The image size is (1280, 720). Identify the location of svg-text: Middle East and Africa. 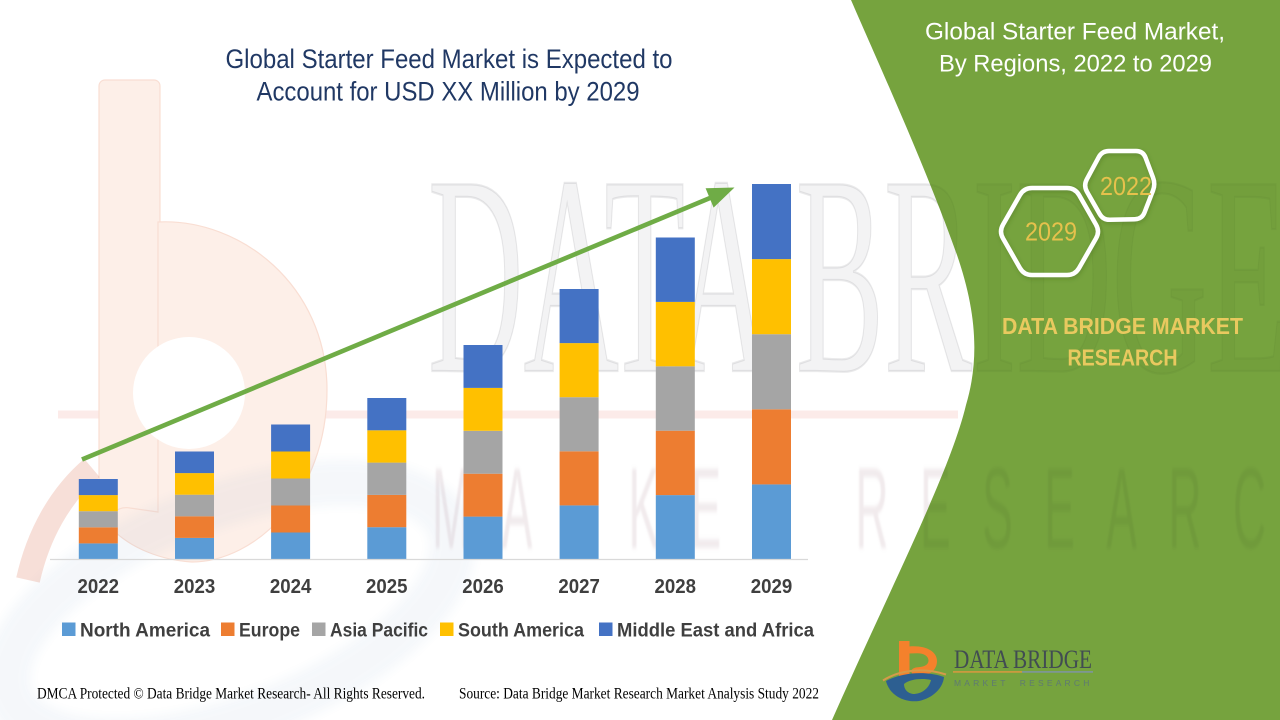
(715, 630).